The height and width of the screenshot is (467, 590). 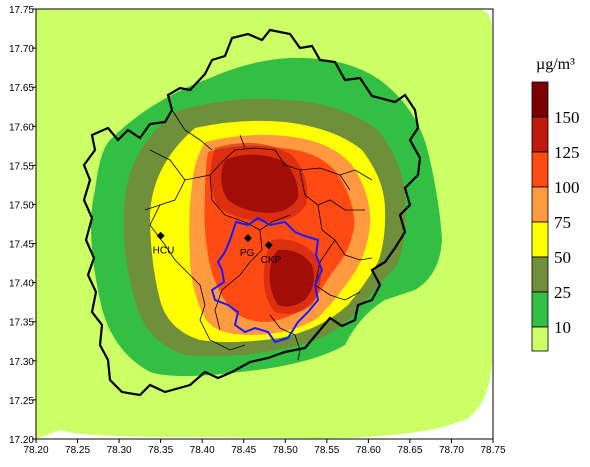 What do you see at coordinates (35, 450) in the screenshot?
I see `x-tick-label: 78.20` at bounding box center [35, 450].